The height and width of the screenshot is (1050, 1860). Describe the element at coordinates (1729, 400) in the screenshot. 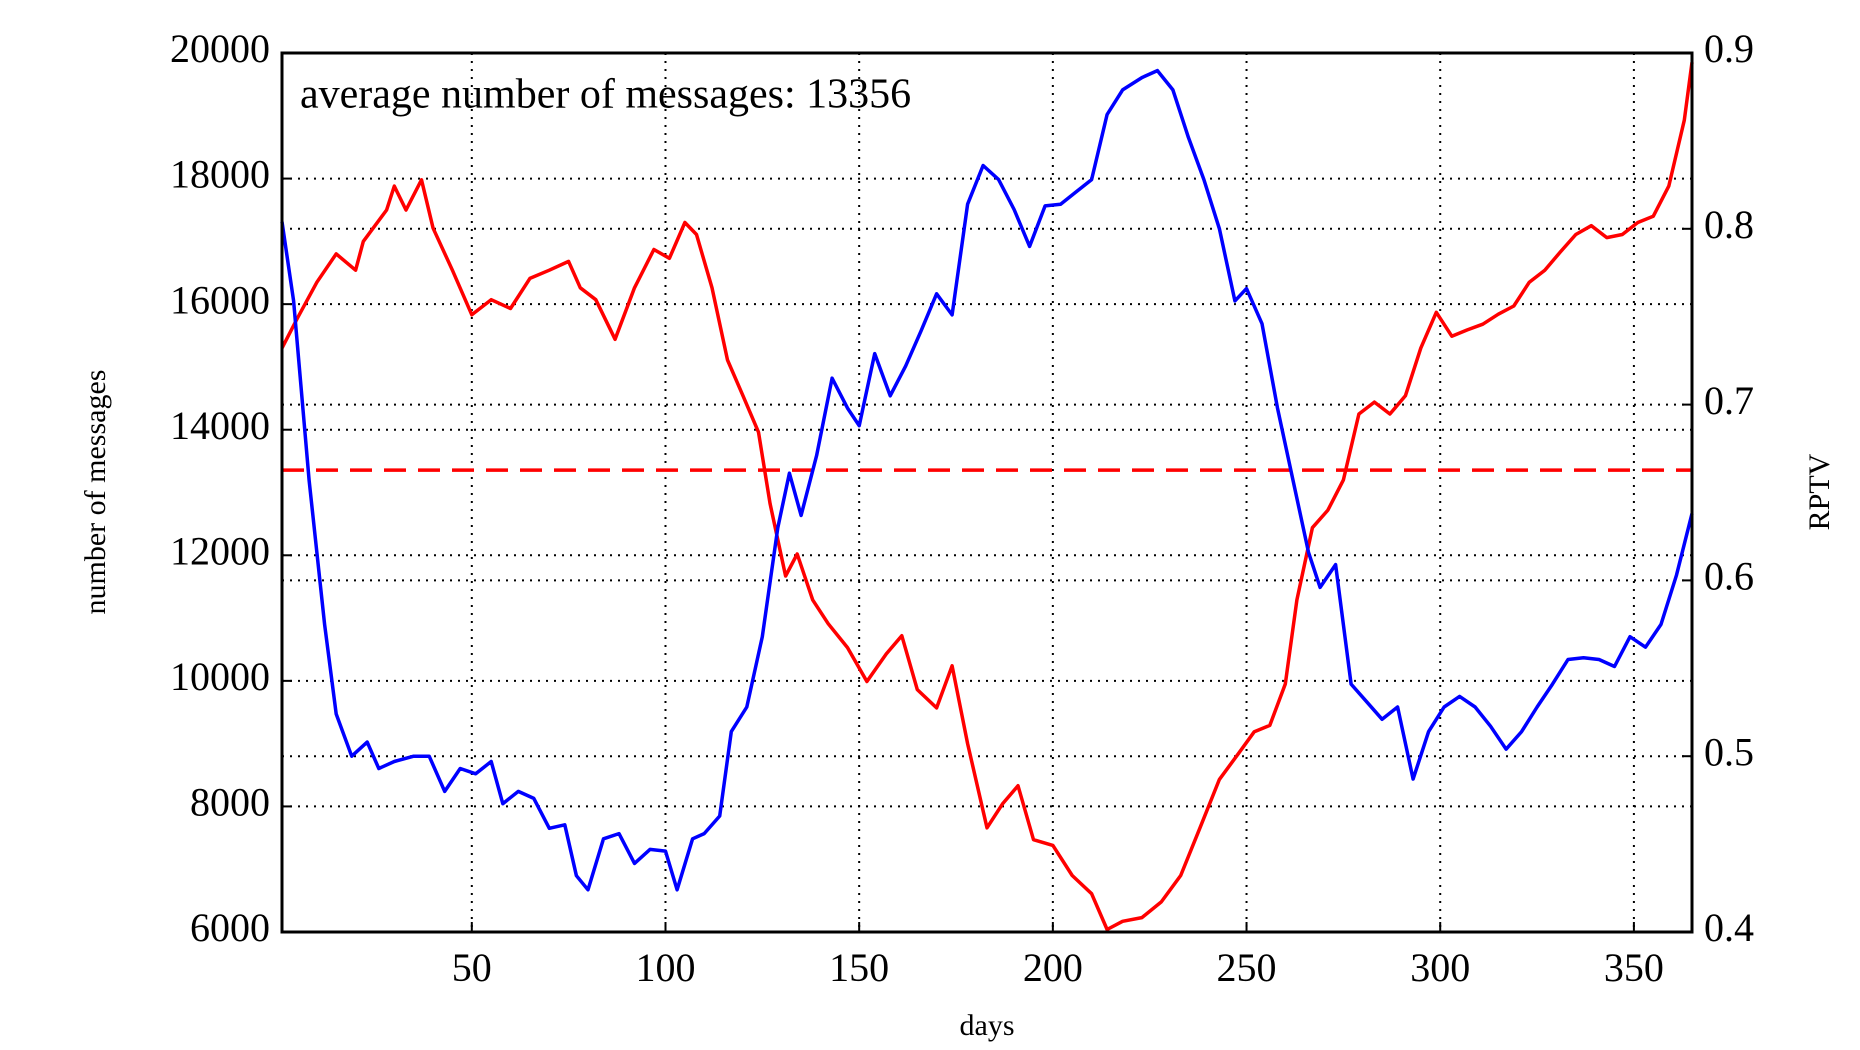

I see `y2-tick-label: 0.7` at that location.